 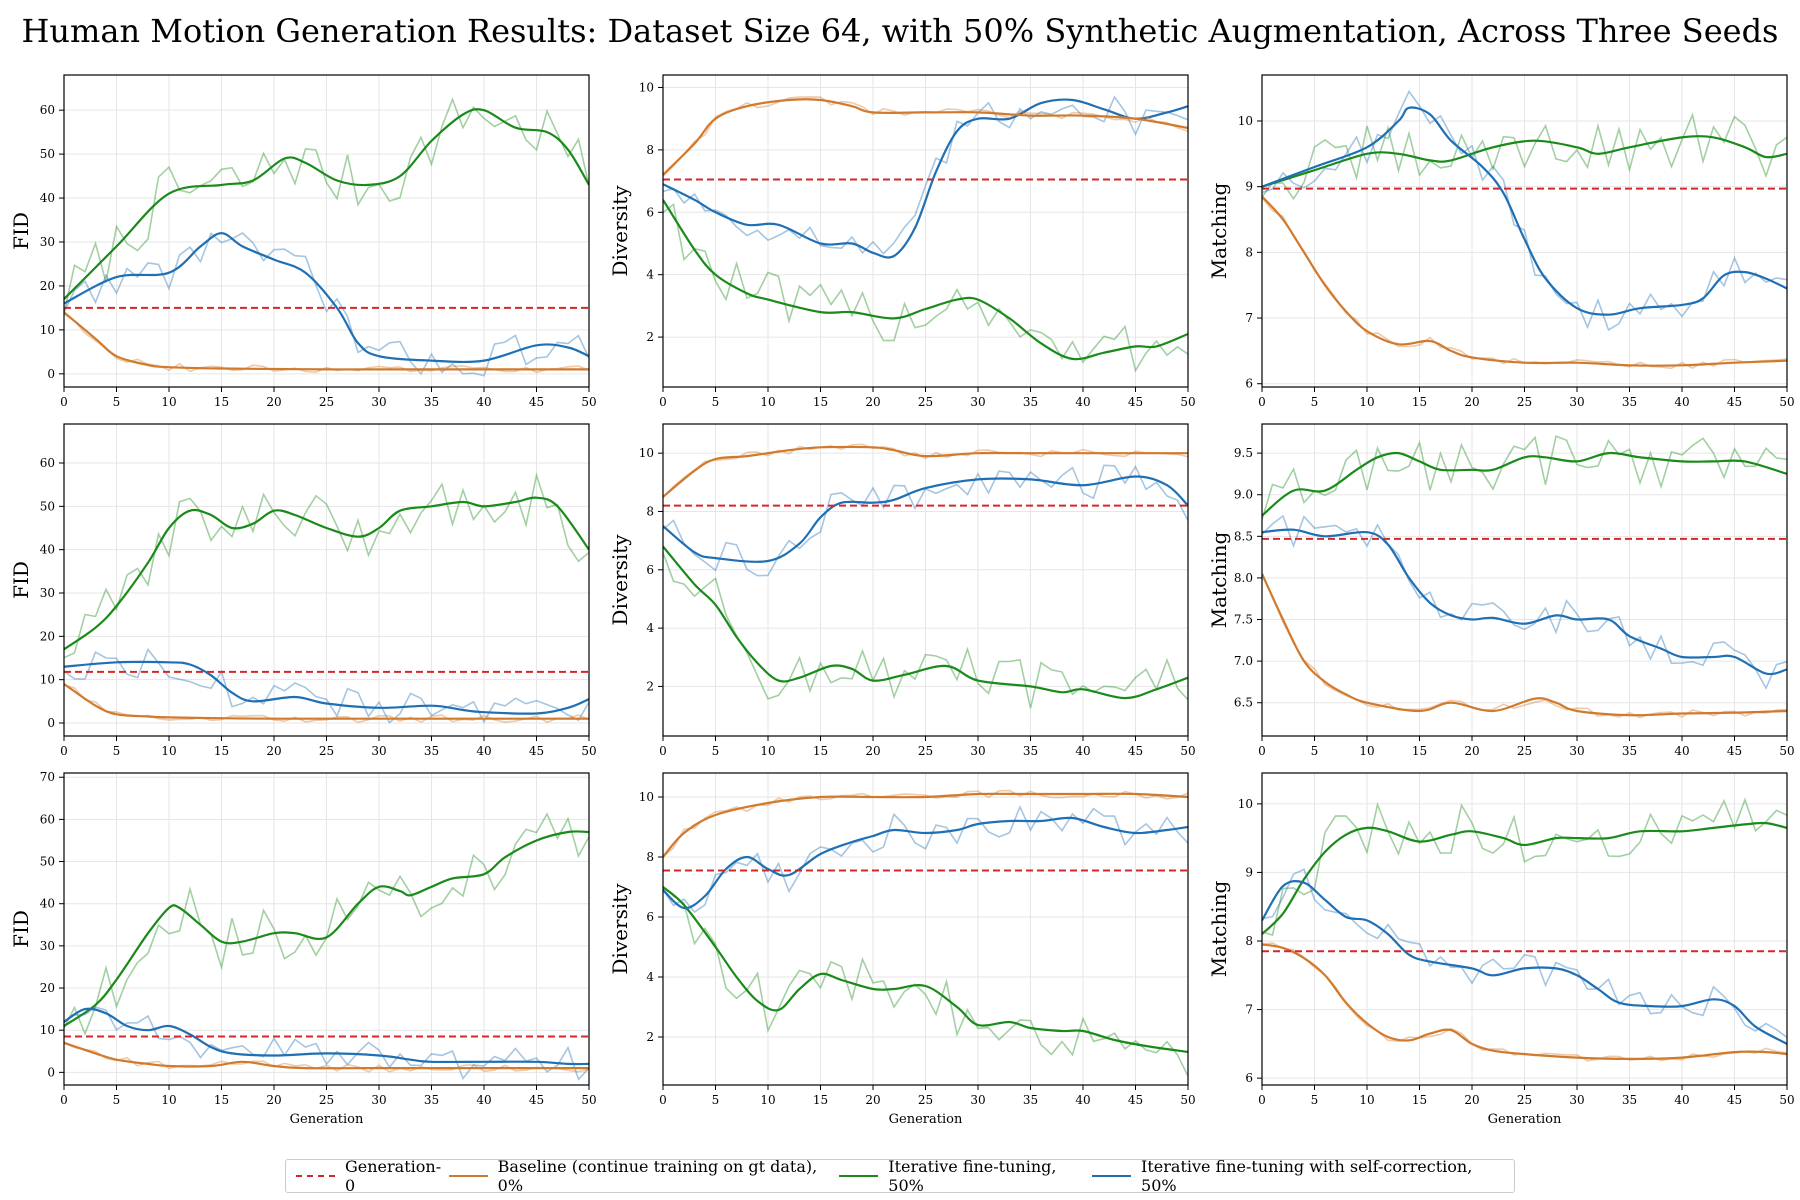 What do you see at coordinates (650, 212) in the screenshot?
I see `panel-0-1-ytick-label-6: 6` at bounding box center [650, 212].